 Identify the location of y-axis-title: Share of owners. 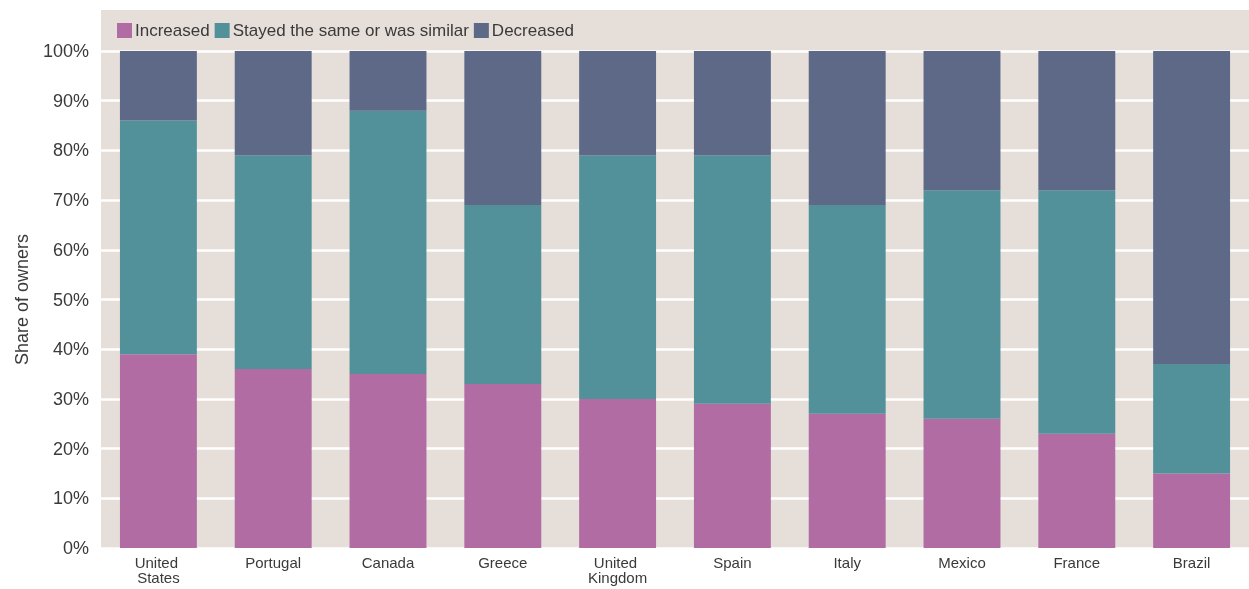
(22, 299).